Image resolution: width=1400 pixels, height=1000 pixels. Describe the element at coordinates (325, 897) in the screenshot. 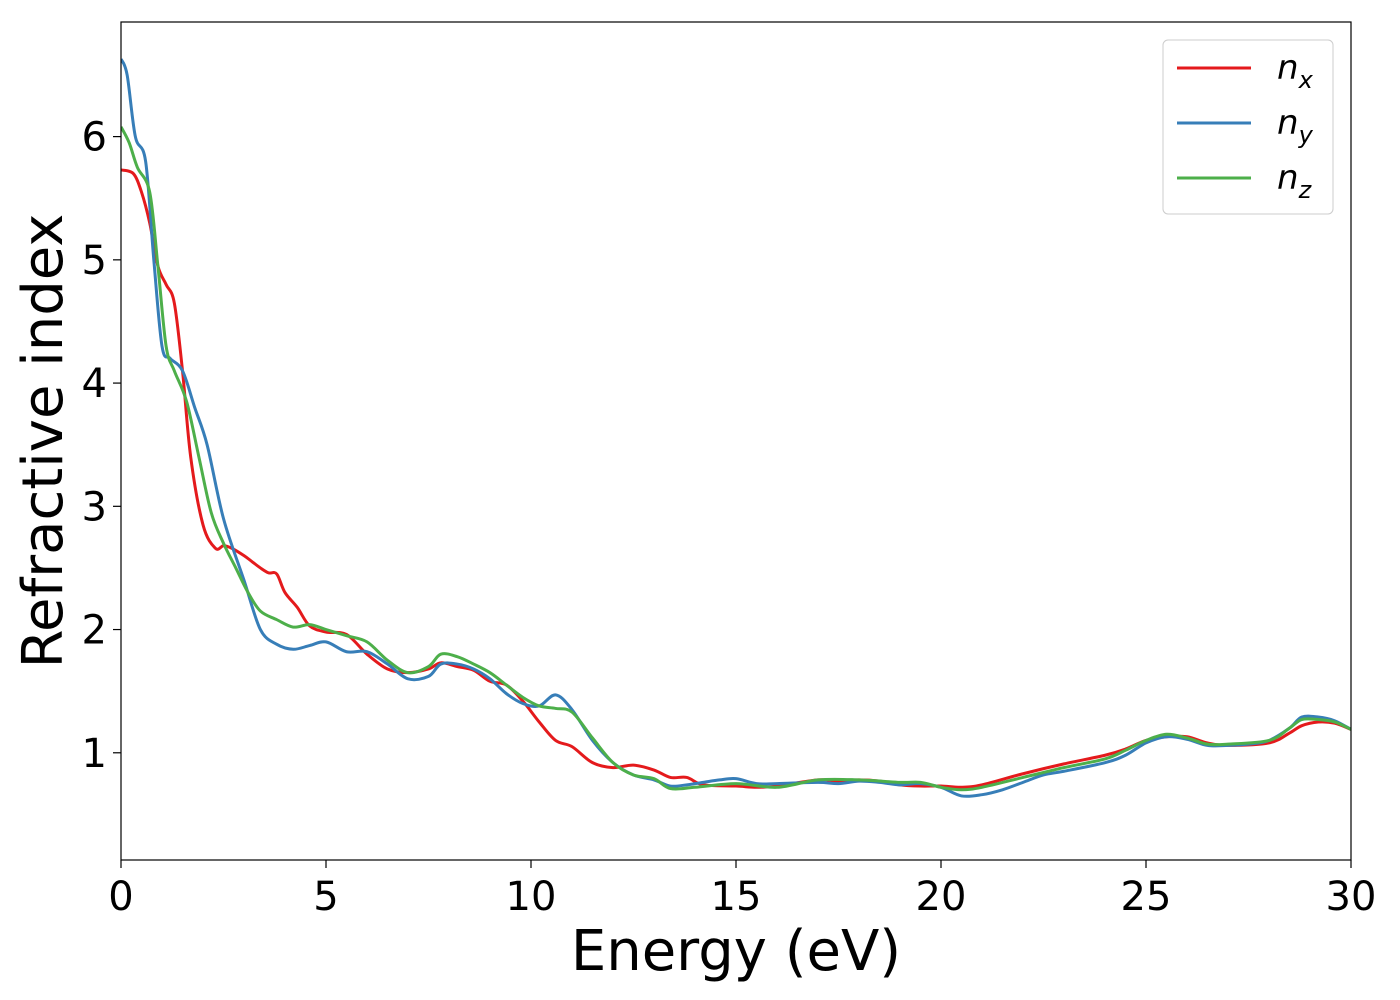

I see `x-tick-label: 5` at that location.